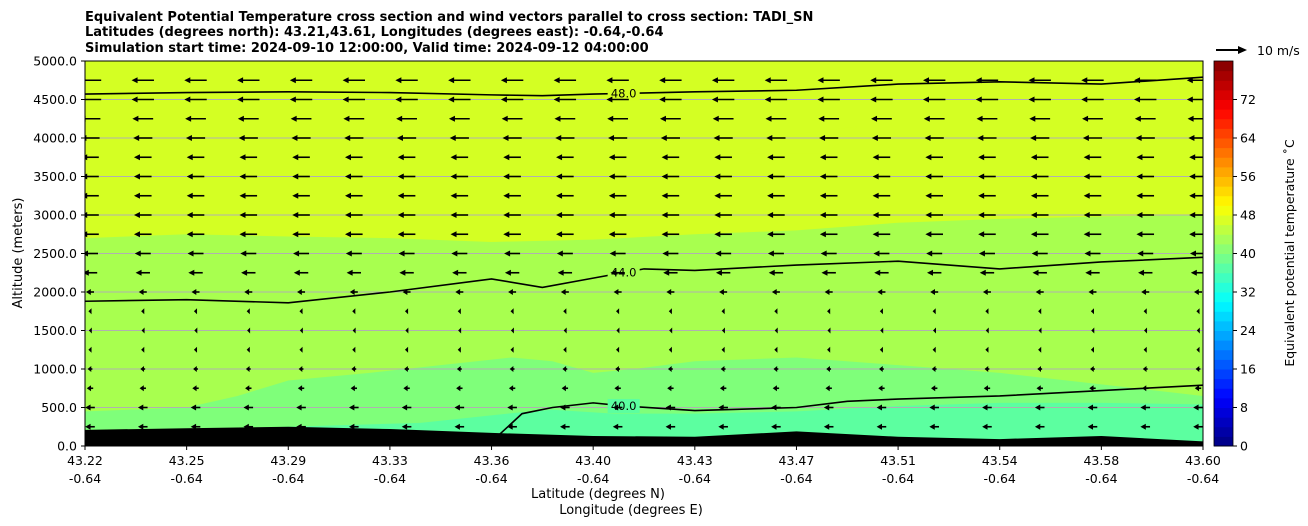 This screenshot has height=526, width=1308. What do you see at coordinates (644, 436) in the screenshot?
I see `terrain-shape` at bounding box center [644, 436].